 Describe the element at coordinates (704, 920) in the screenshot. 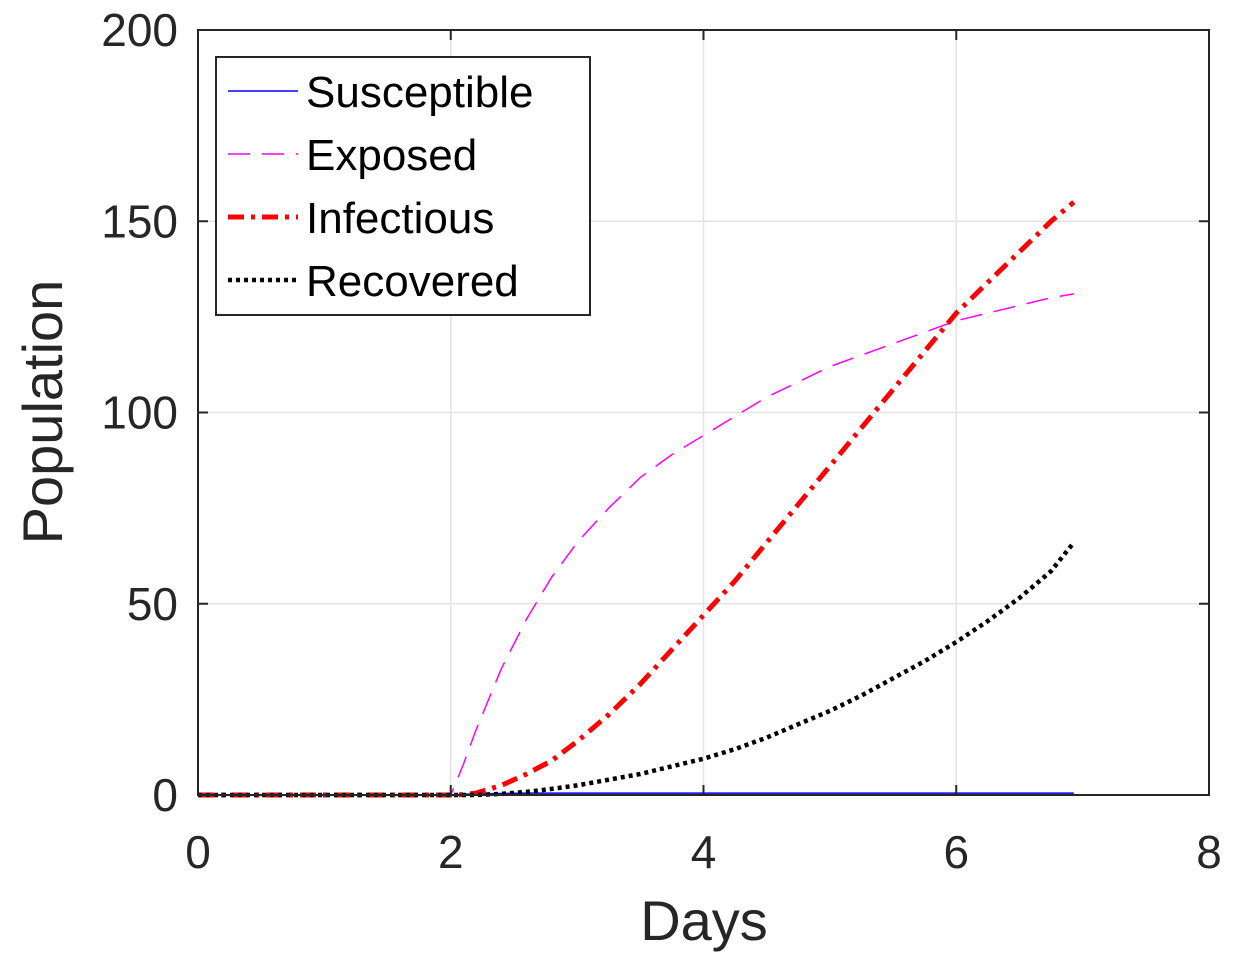

I see `x-axis-label: Days` at that location.